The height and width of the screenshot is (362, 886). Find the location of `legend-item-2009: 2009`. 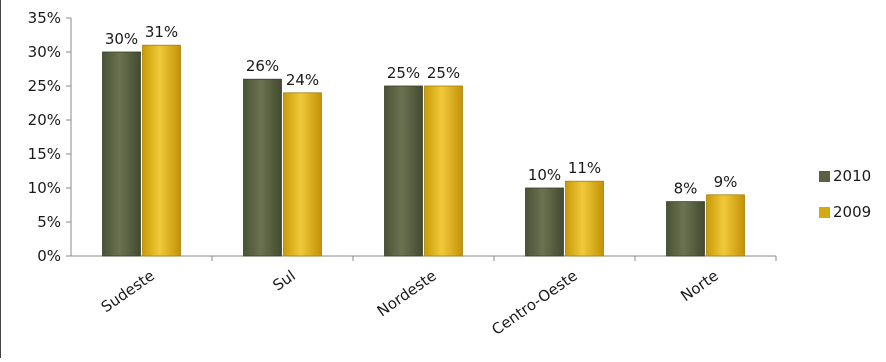

legend-item-2009: 2009 is located at coordinates (845, 212).